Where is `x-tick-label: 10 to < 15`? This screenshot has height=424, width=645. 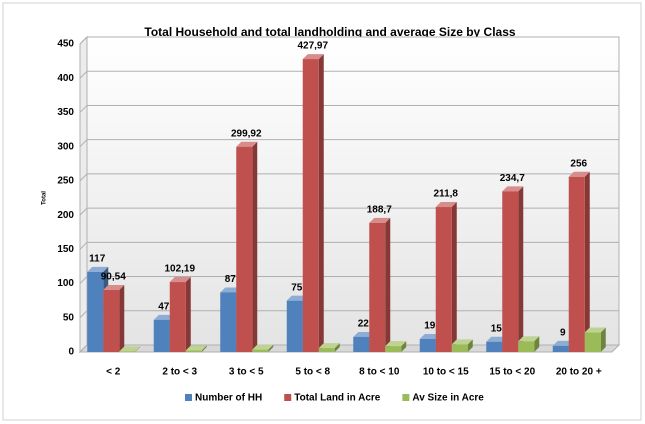 x-tick-label: 10 to < 15 is located at coordinates (446, 372).